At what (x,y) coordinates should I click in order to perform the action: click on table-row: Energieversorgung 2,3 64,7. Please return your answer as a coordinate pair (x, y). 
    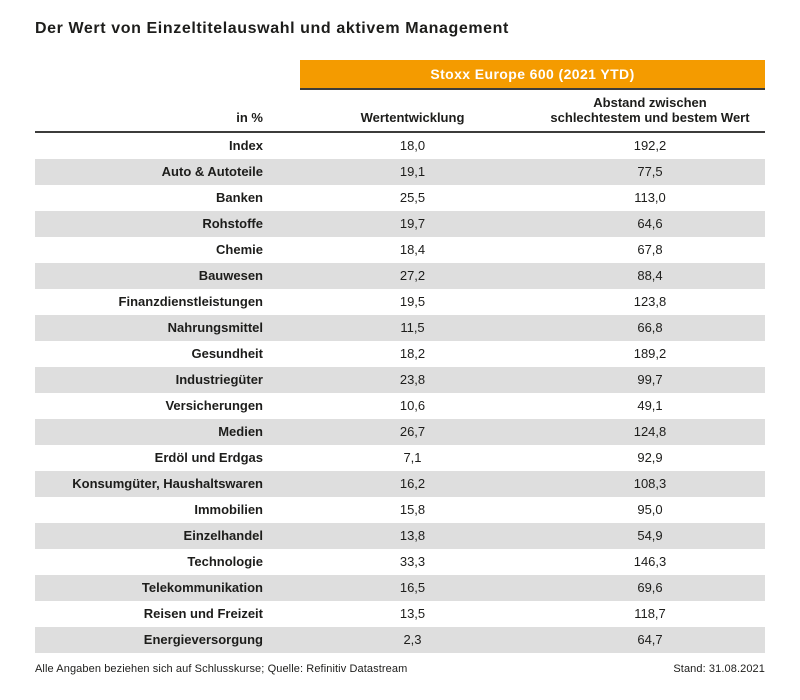
    Looking at the image, I should click on (400, 640).